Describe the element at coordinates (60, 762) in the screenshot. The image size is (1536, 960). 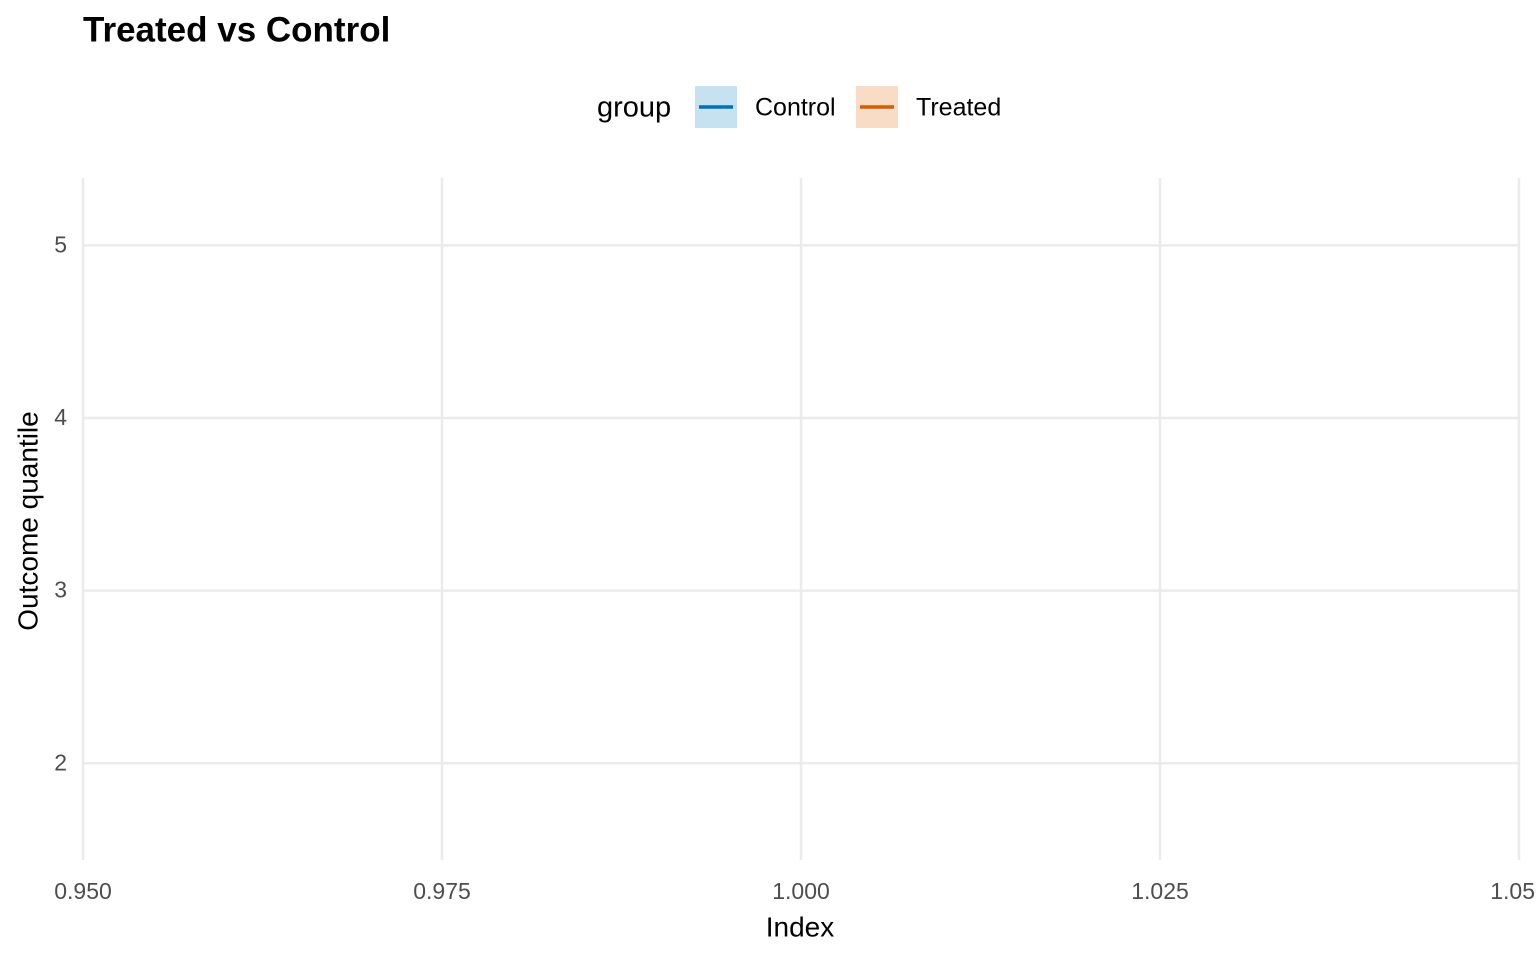
I see `y-tick-label: 2` at that location.